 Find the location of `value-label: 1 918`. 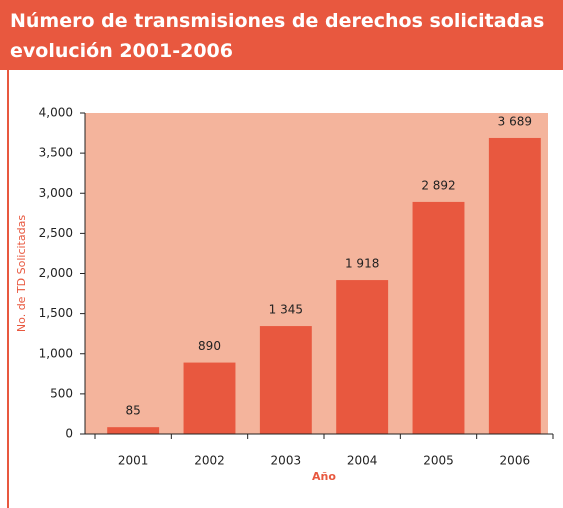

value-label: 1 918 is located at coordinates (362, 264).